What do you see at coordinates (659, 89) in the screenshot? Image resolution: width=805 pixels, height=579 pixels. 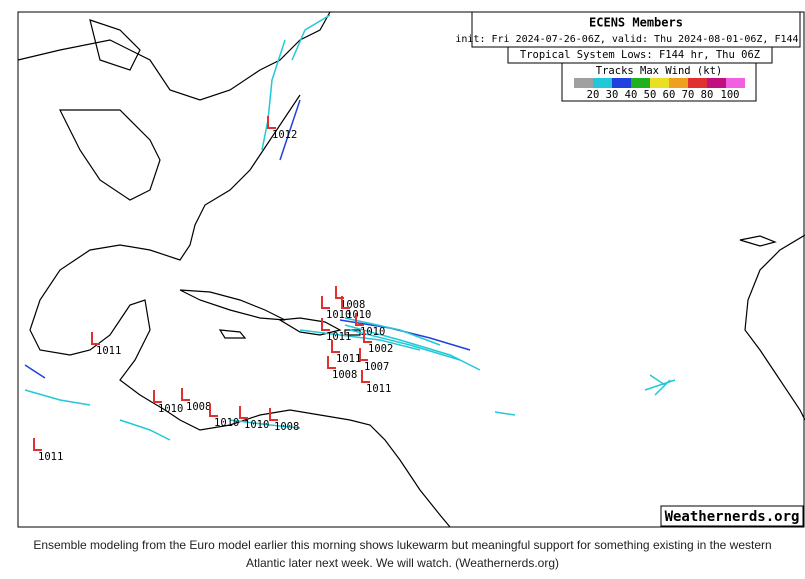 I see `legend: 20 30 40 50 60 70 80 100` at bounding box center [659, 89].